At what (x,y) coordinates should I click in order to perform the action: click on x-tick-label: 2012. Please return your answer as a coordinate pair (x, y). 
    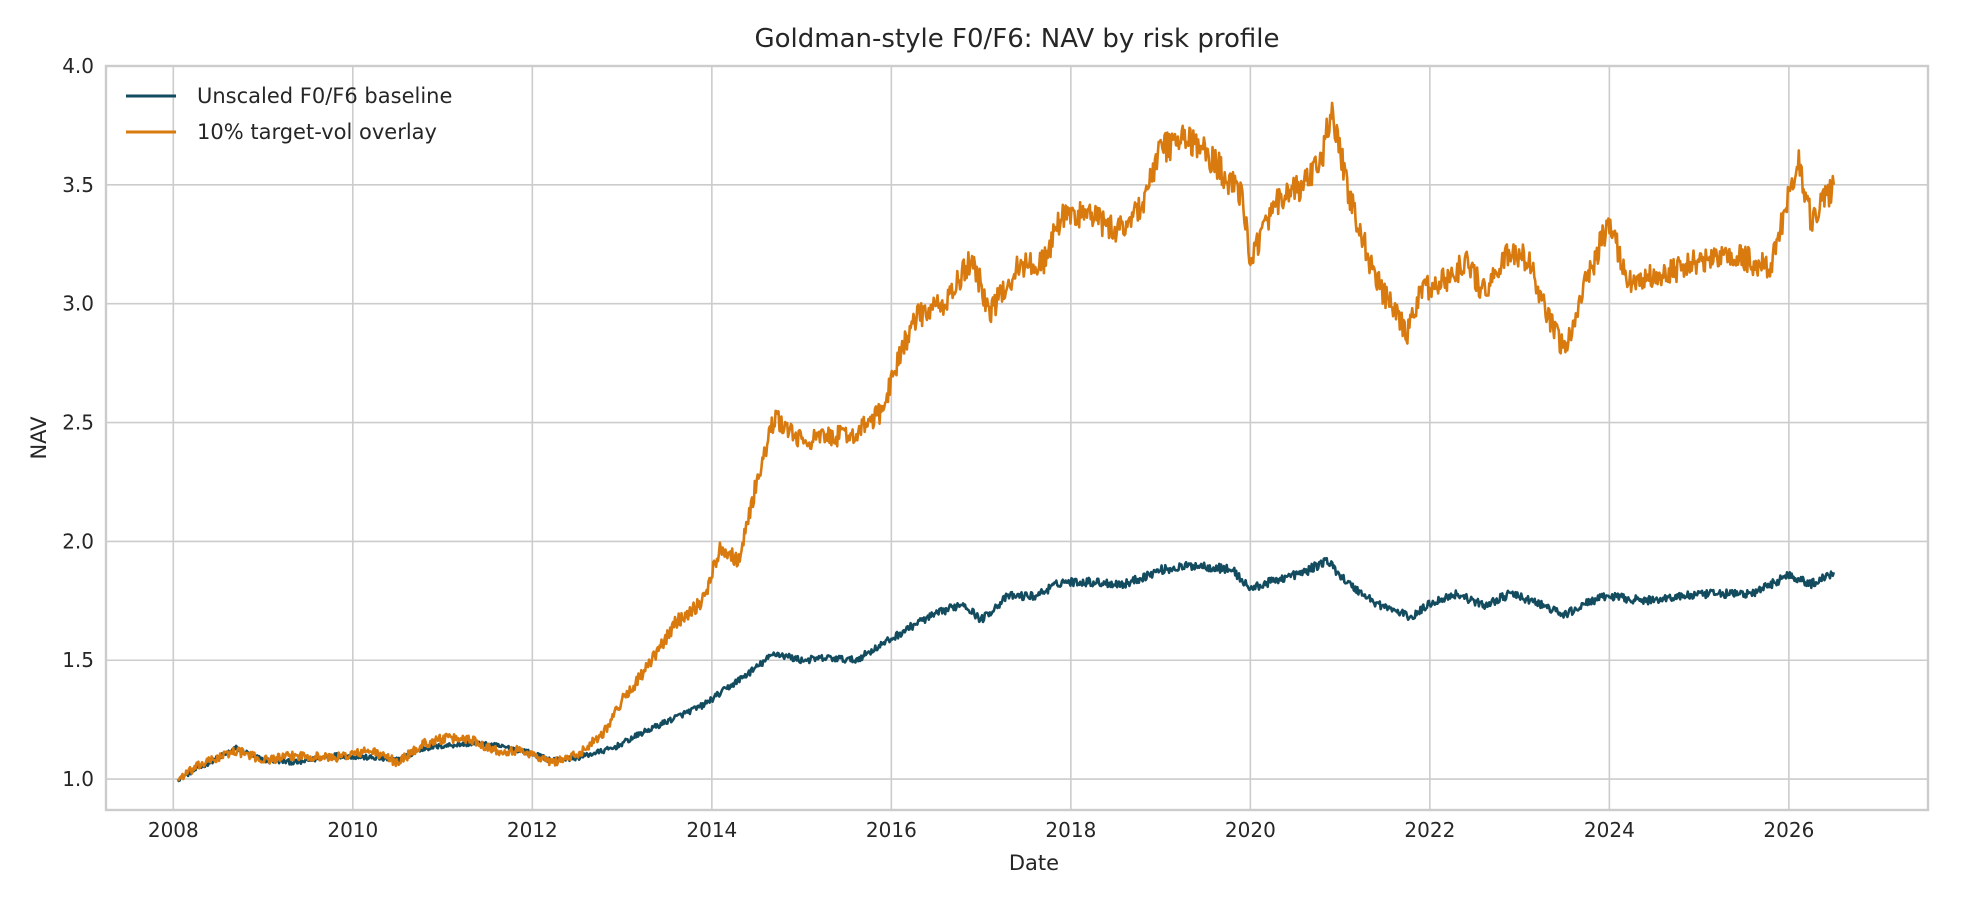
    Looking at the image, I should click on (532, 830).